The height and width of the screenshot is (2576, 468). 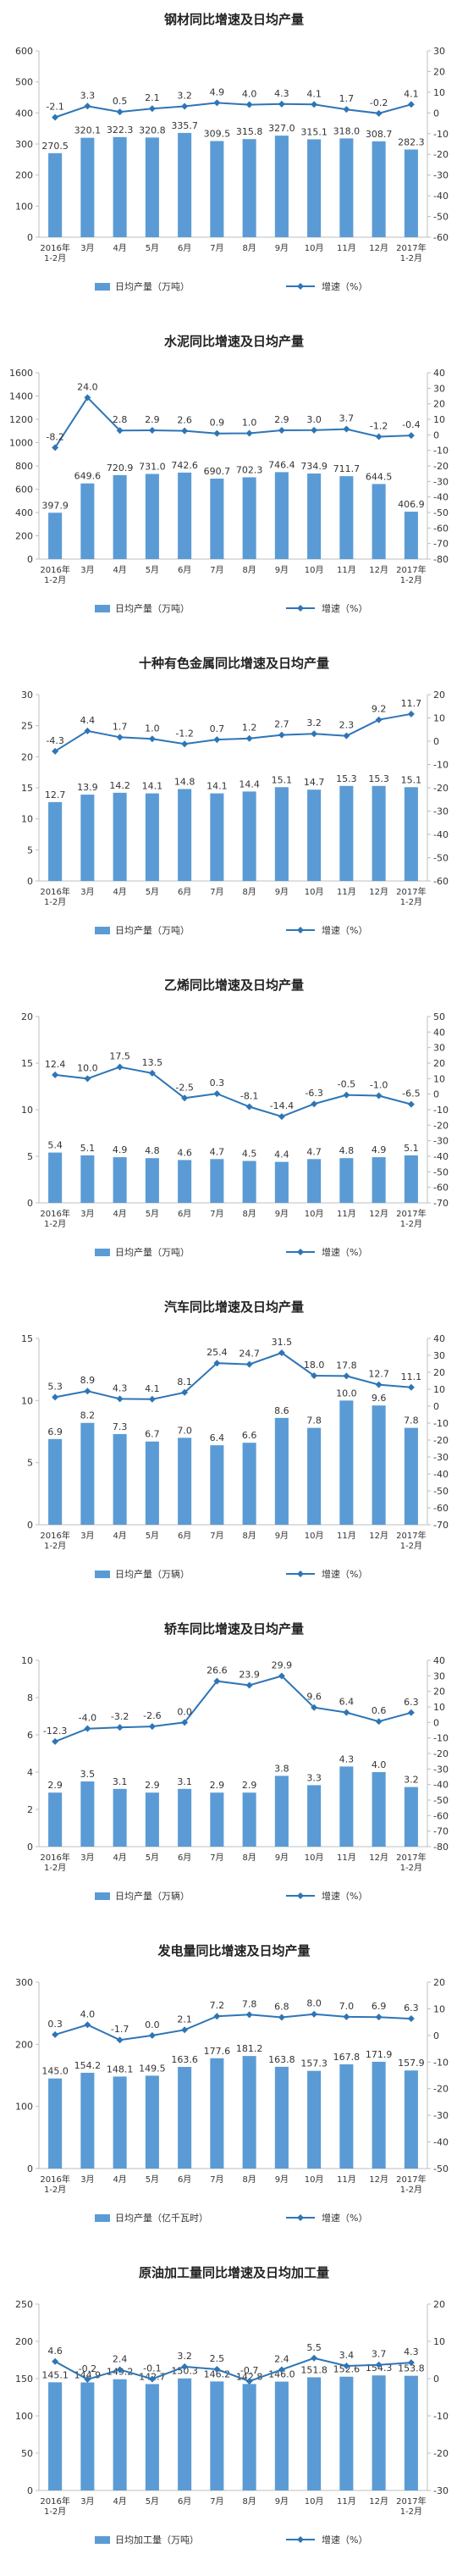 What do you see at coordinates (55, 1731) in the screenshot?
I see `line-value-label: -12.3` at bounding box center [55, 1731].